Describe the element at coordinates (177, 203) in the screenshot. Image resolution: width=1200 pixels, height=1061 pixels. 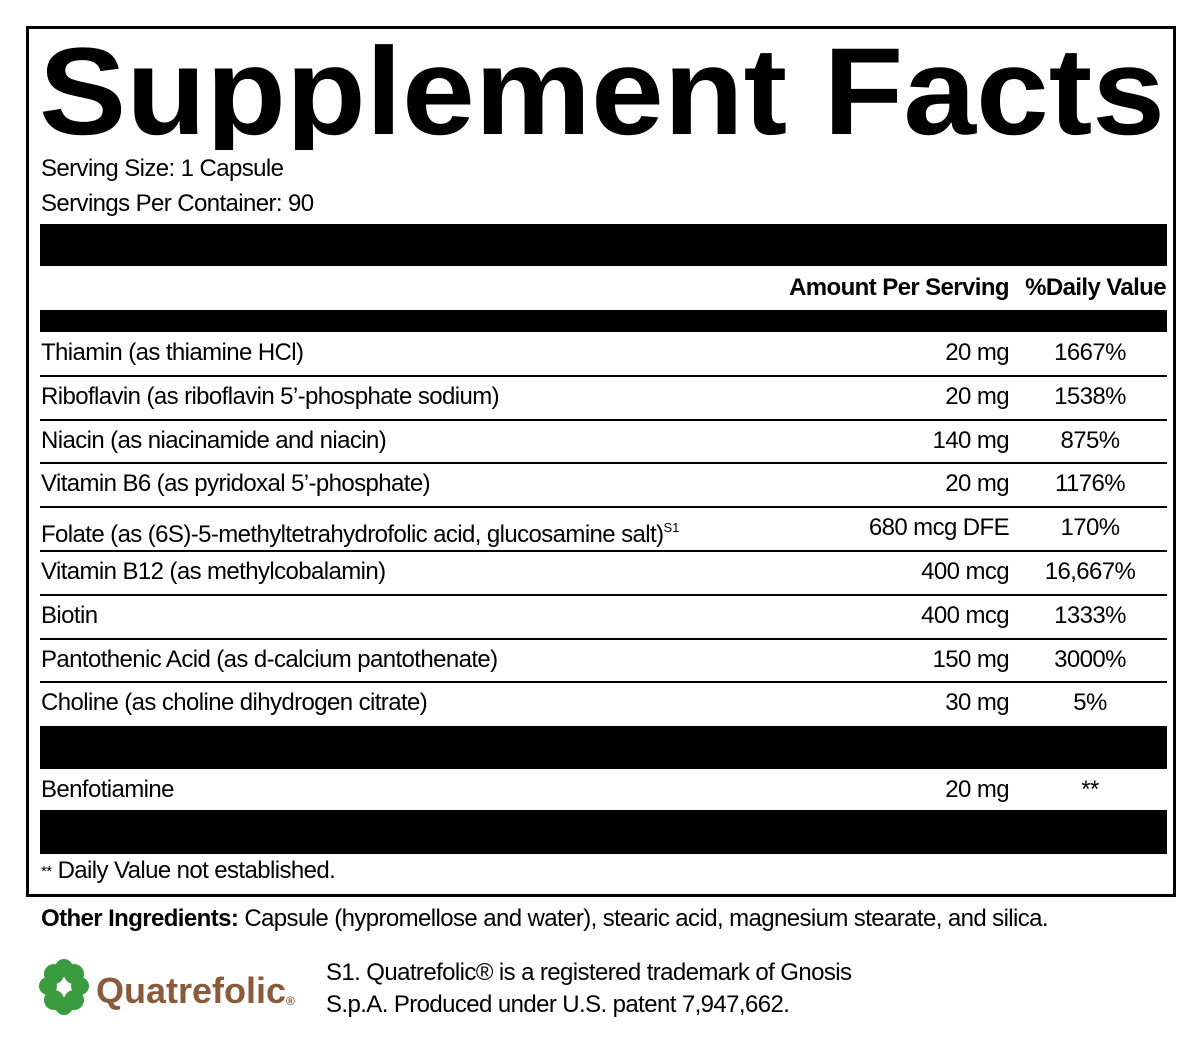
I see `servings-per-container: Servings Per Container: 90` at that location.